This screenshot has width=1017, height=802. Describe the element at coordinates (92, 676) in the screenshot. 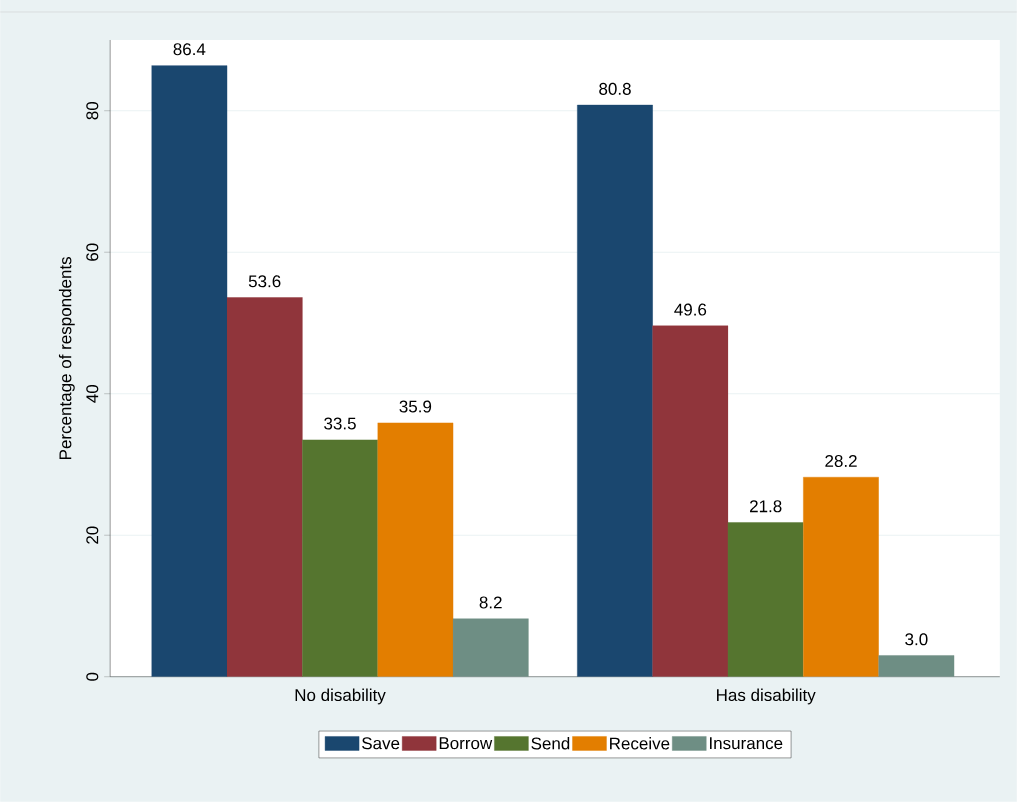

I see `y-tick-label: 0` at that location.